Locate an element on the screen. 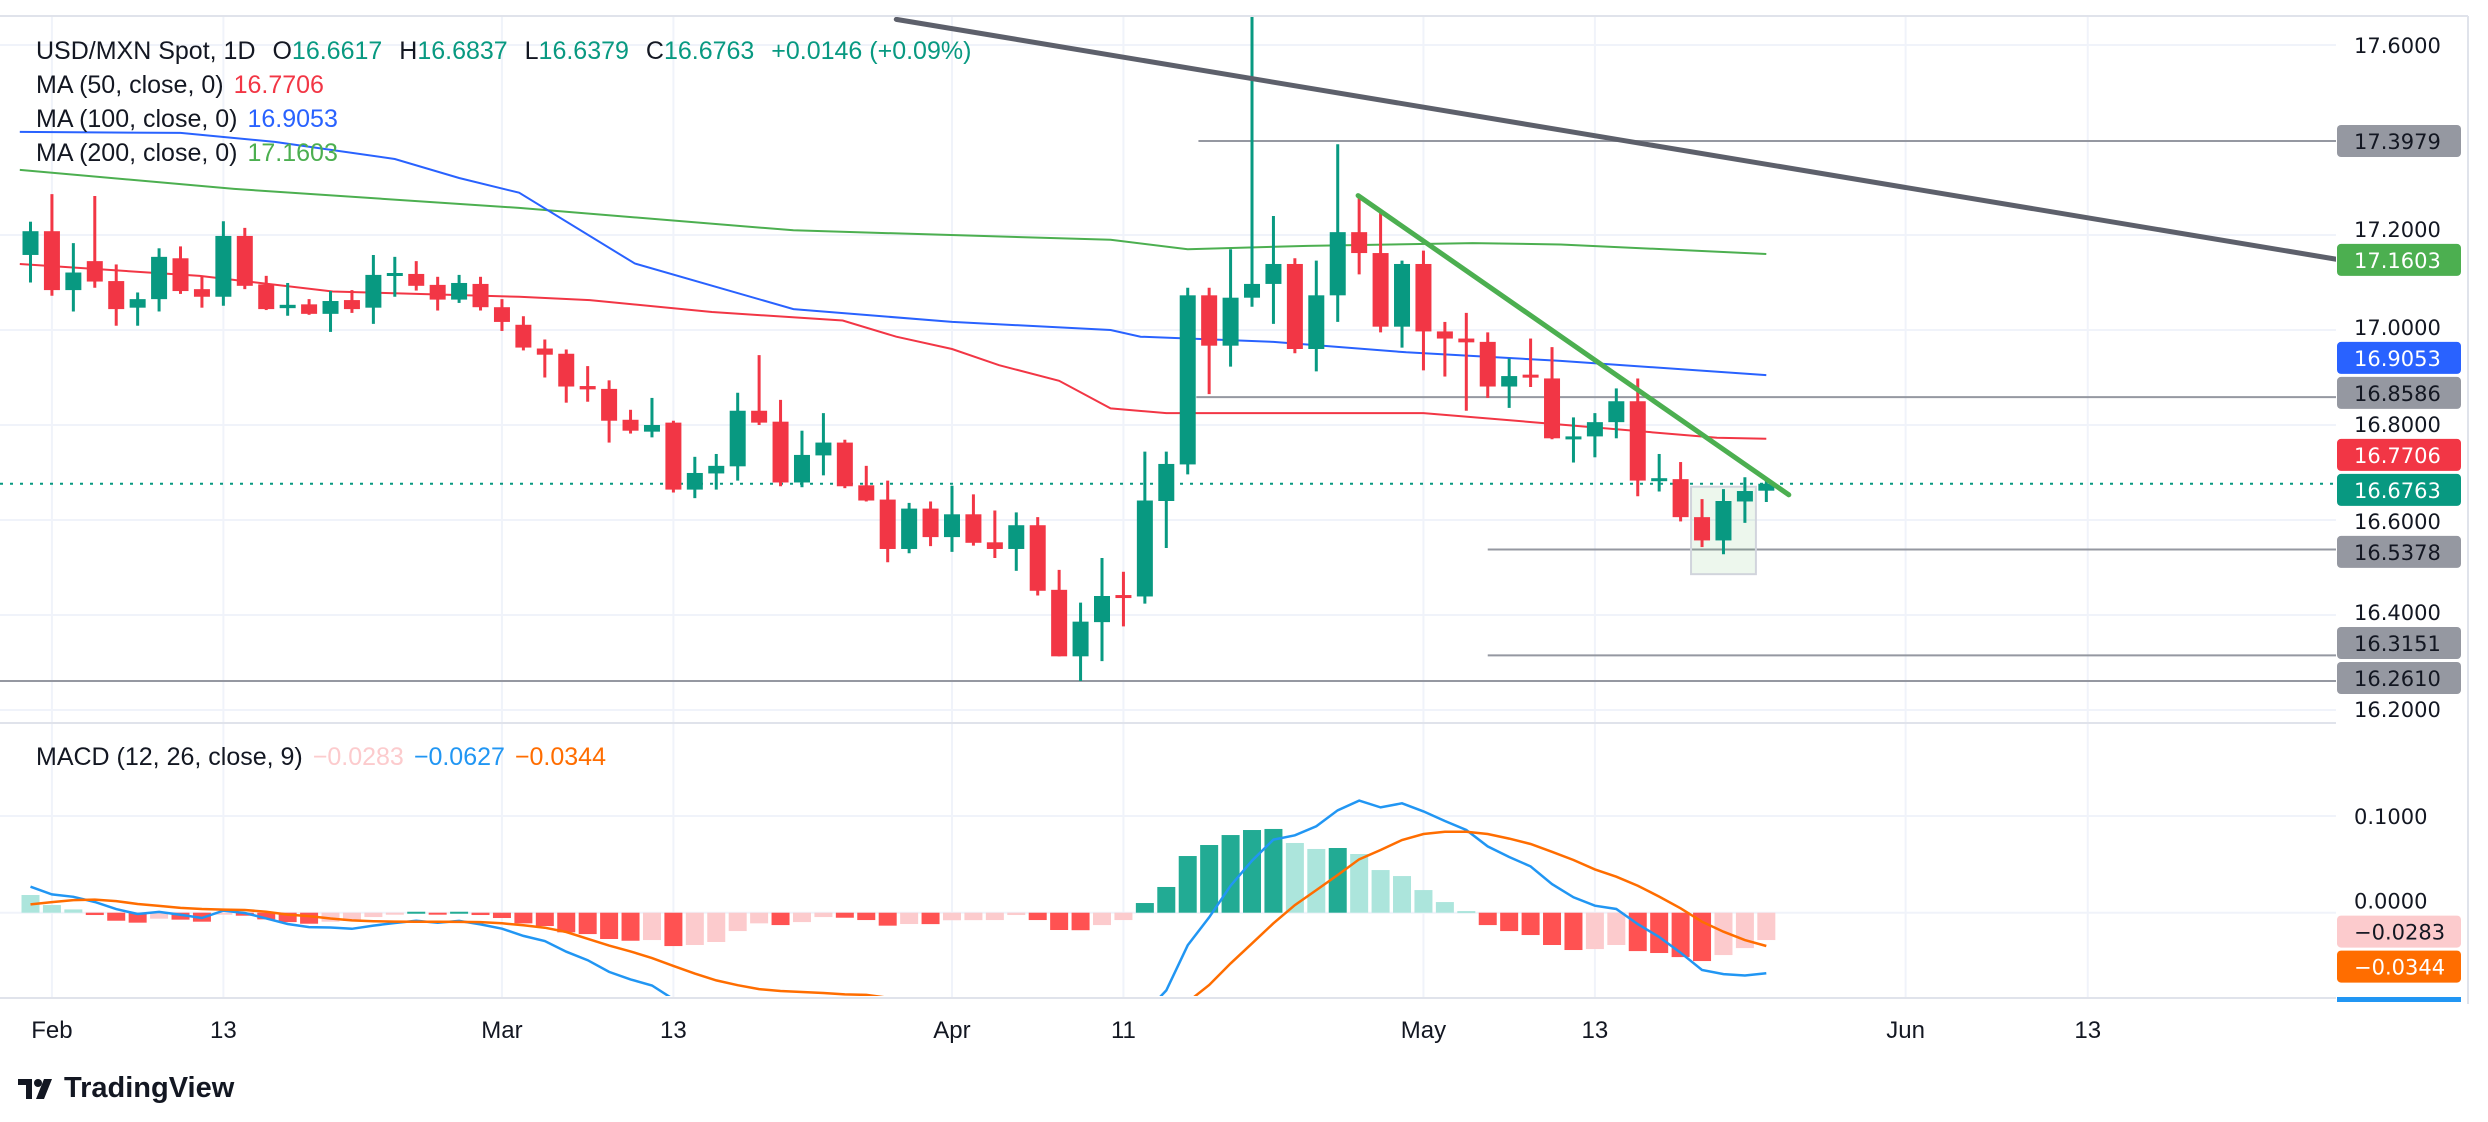 This screenshot has height=1122, width=2488. tradingview-logo: TradingView is located at coordinates (126, 1088).